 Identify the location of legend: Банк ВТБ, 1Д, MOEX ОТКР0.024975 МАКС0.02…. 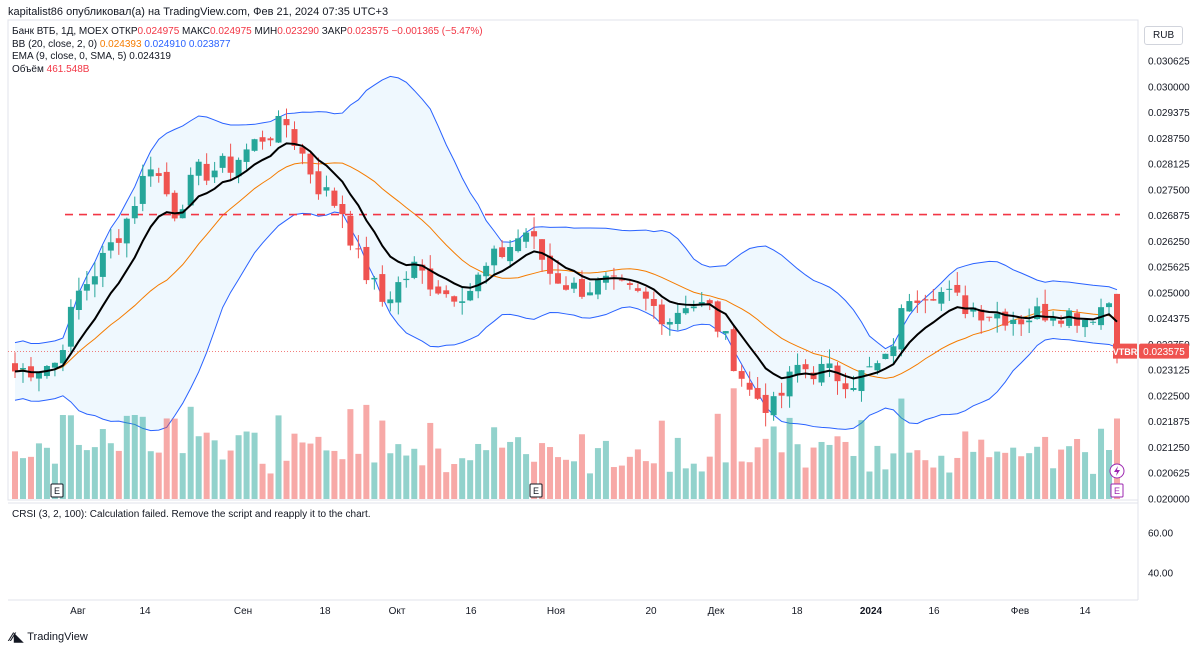
(247, 51).